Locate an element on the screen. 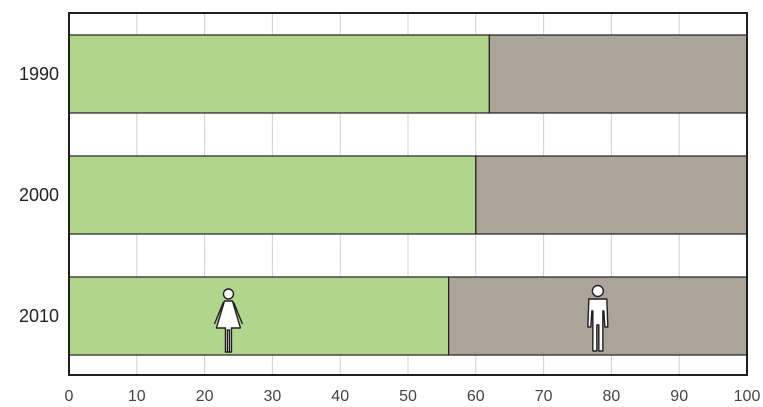  x-tick-label: 40 is located at coordinates (340, 396).